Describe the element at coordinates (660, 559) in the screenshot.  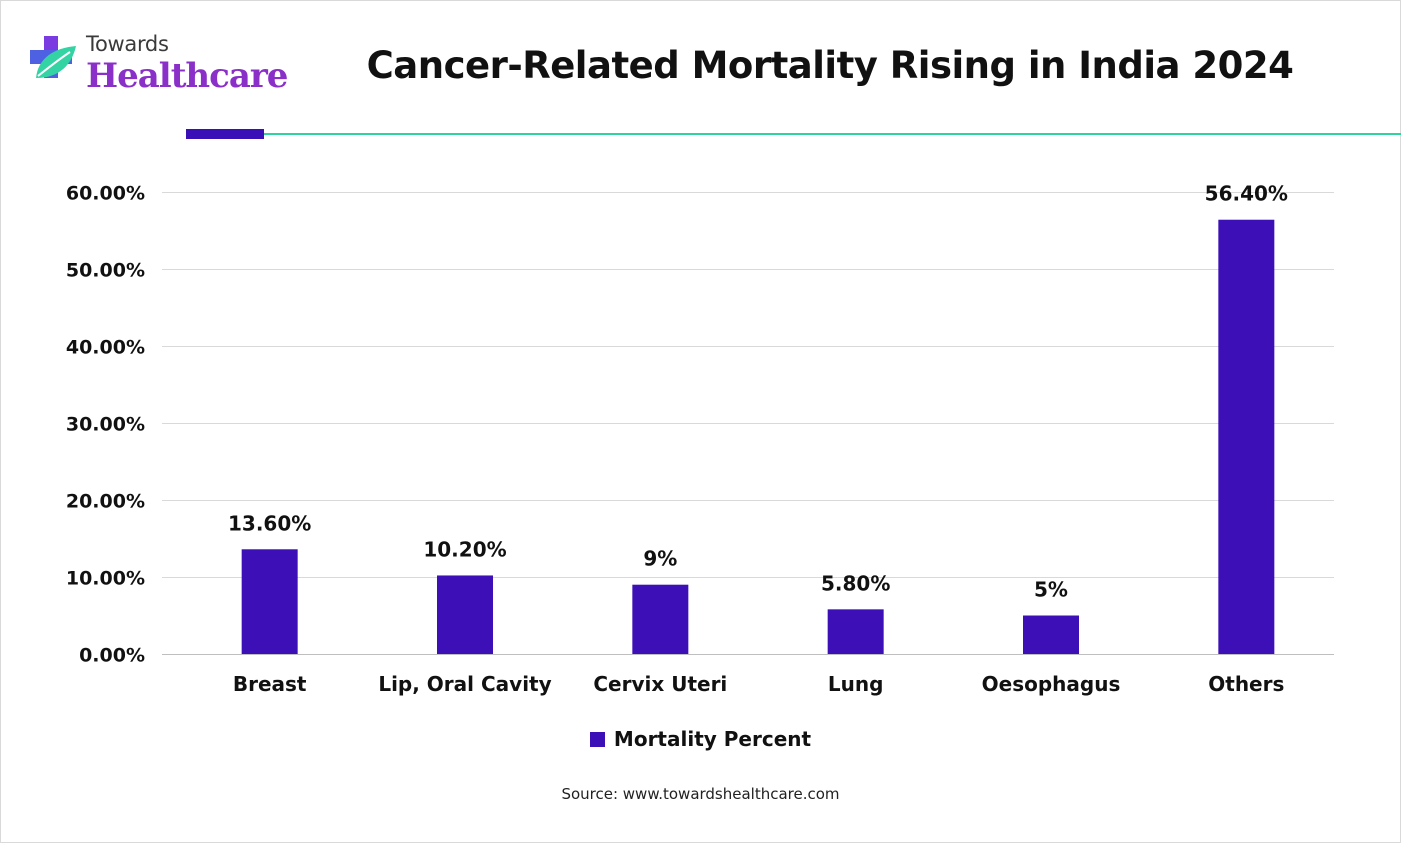
I see `data-label: 9%` at that location.